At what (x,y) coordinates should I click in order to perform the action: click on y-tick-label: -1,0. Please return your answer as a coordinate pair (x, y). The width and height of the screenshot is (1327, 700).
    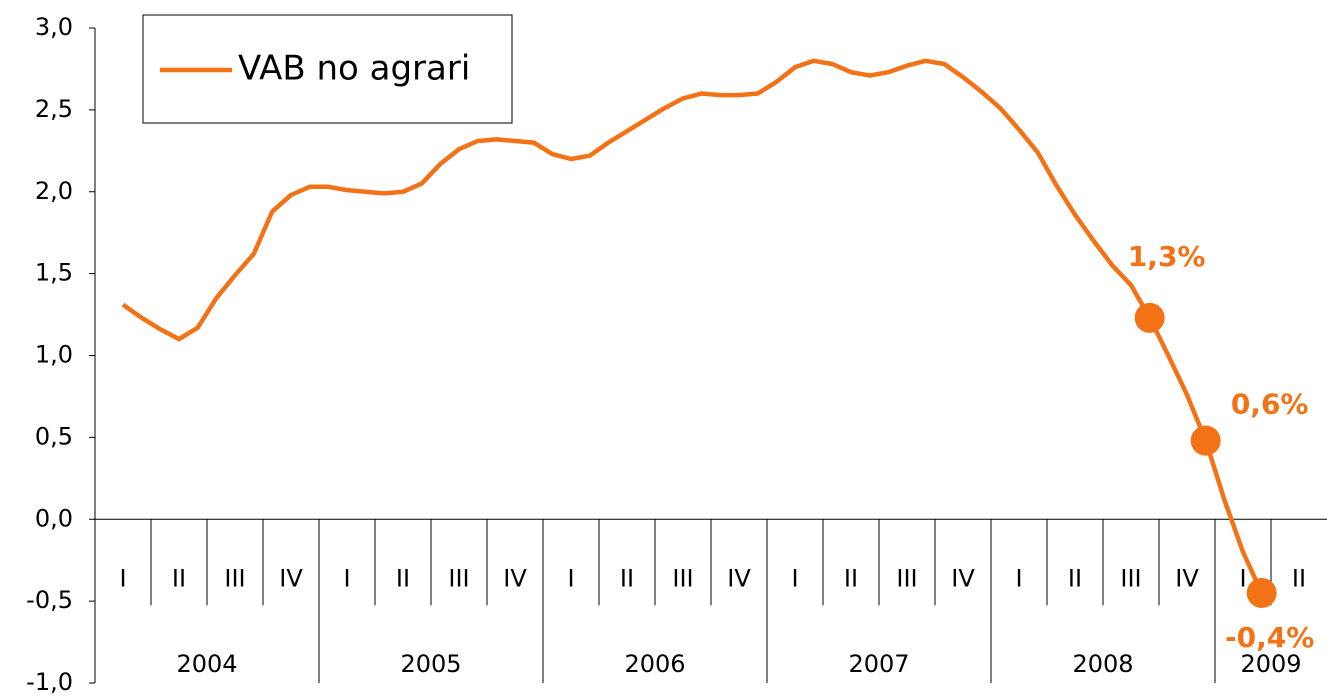
    Looking at the image, I should click on (49, 682).